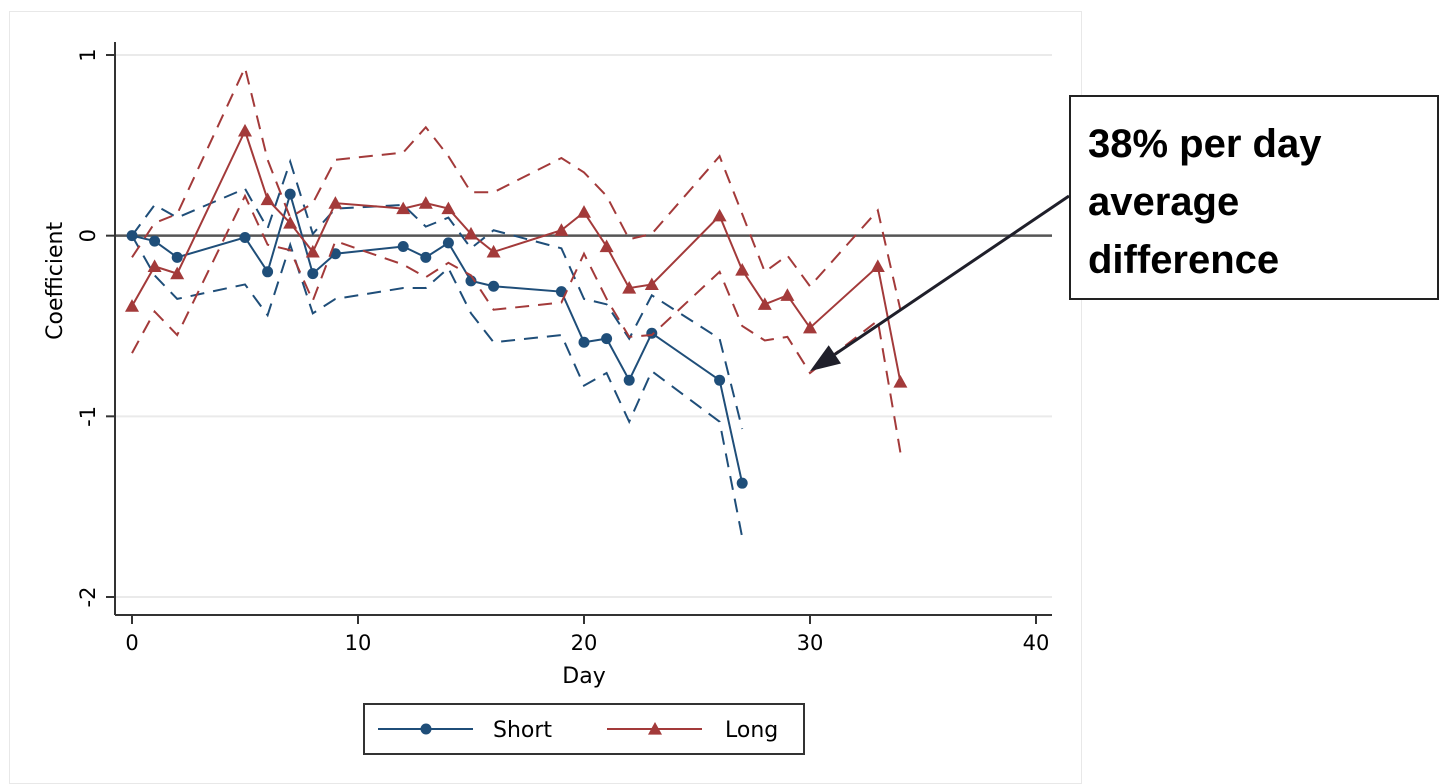  I want to click on annotation-arrowhead, so click(826, 358).